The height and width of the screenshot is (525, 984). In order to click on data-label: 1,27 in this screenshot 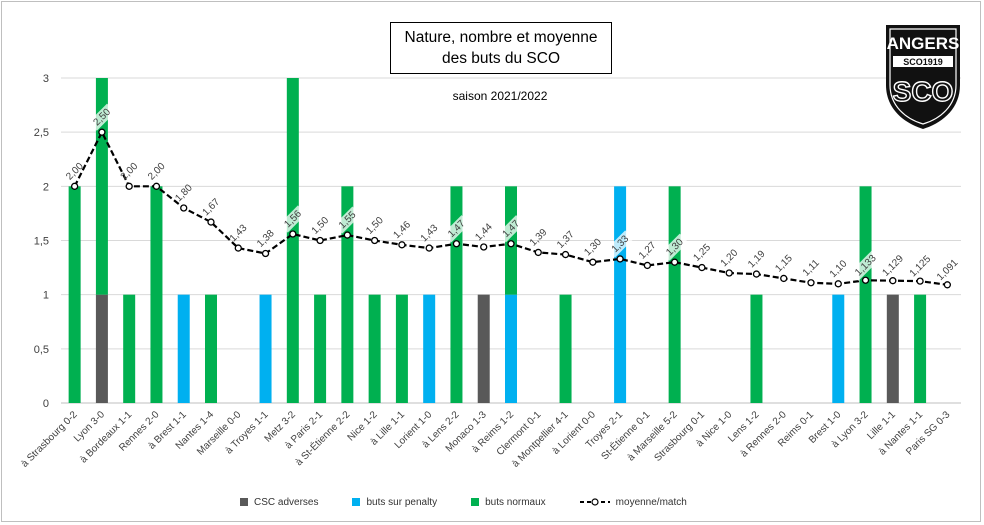, I will do `click(648, 251)`.